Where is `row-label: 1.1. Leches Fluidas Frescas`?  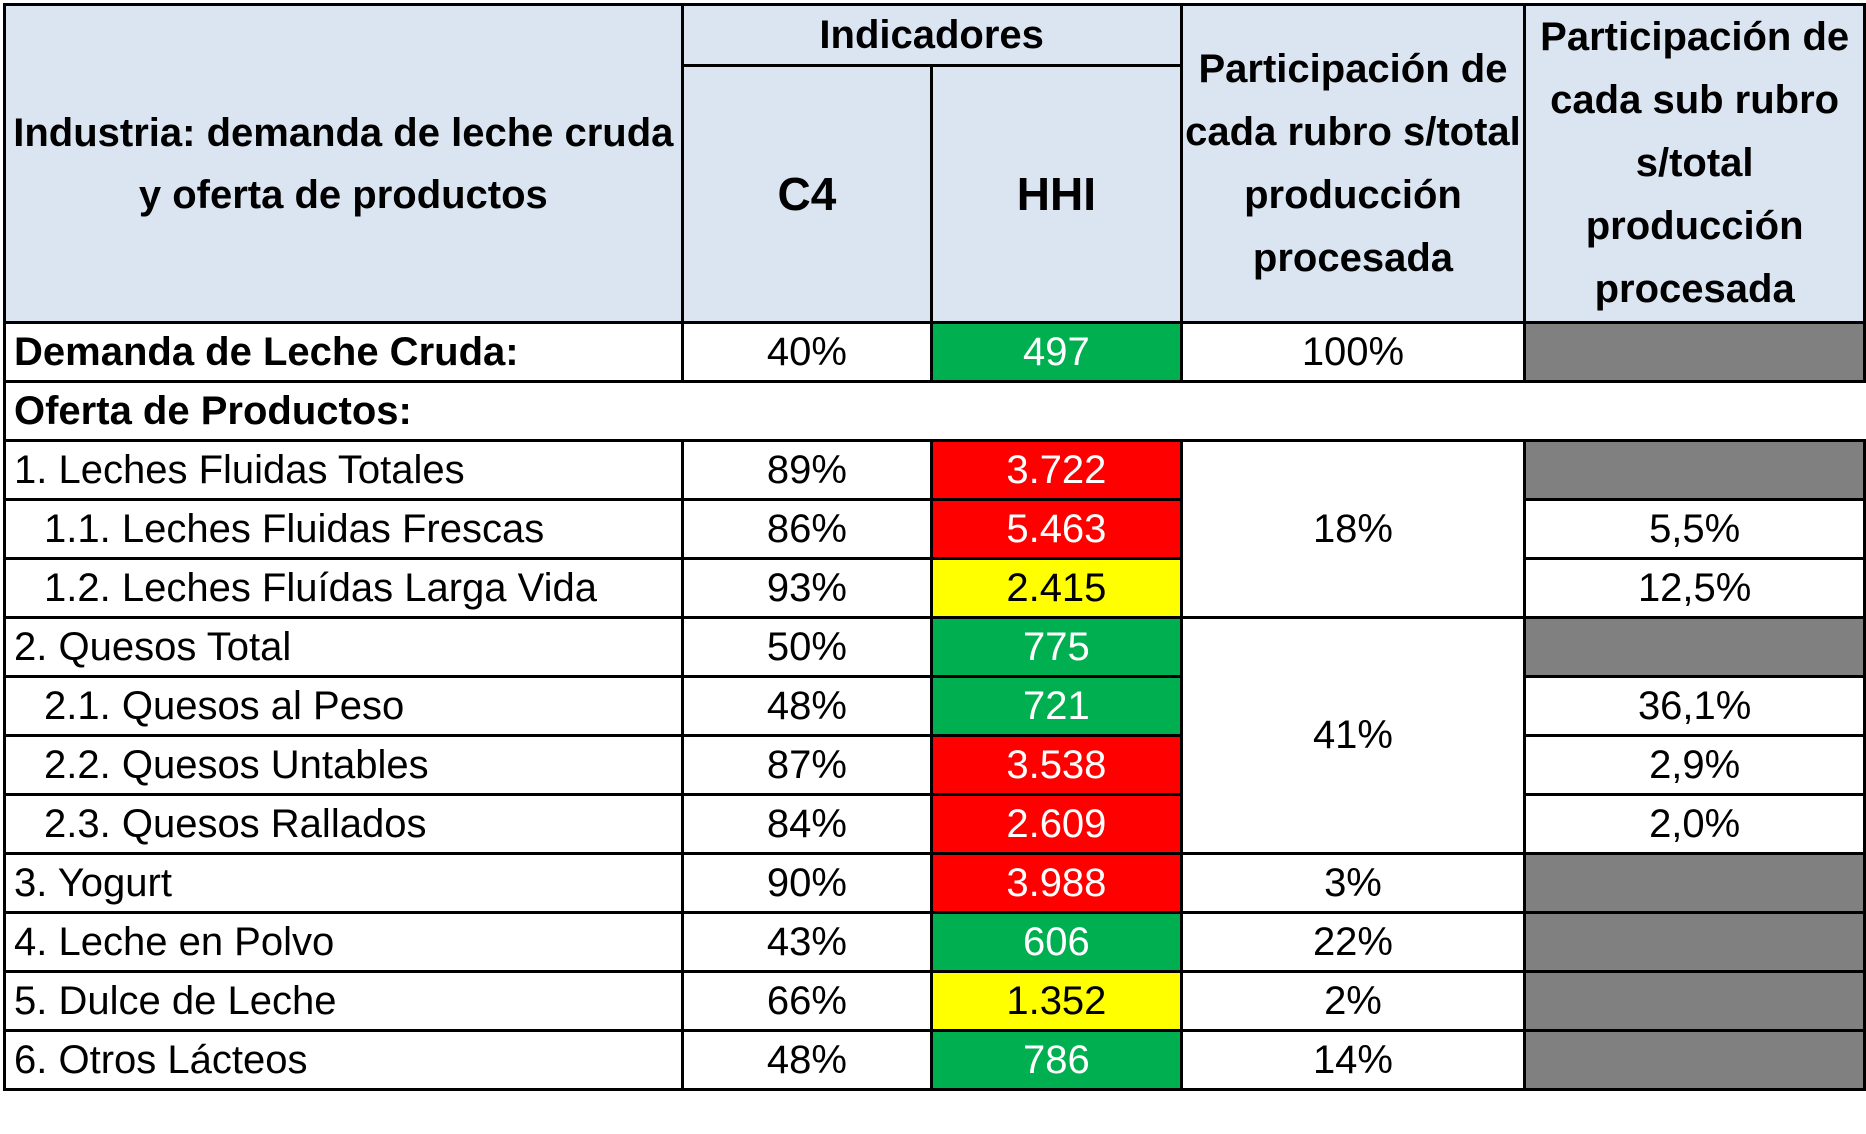
row-label: 1.1. Leches Fluidas Frescas is located at coordinates (343, 529).